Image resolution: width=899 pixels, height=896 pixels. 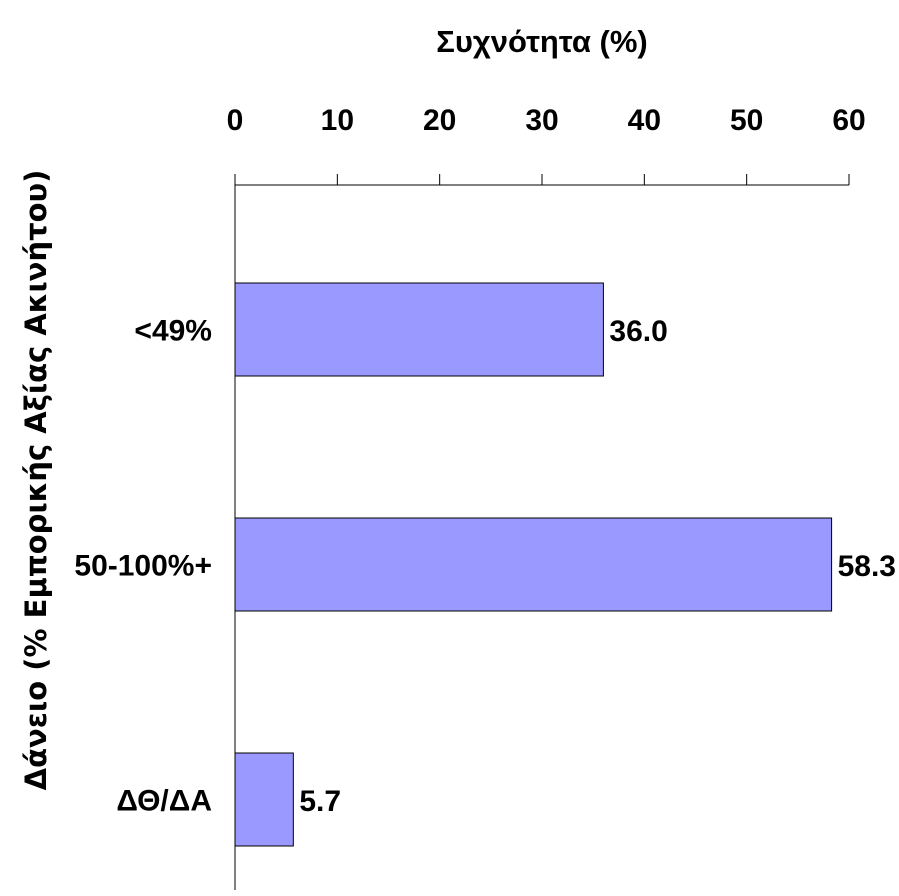 What do you see at coordinates (235, 120) in the screenshot?
I see `x-tick-label: 0` at bounding box center [235, 120].